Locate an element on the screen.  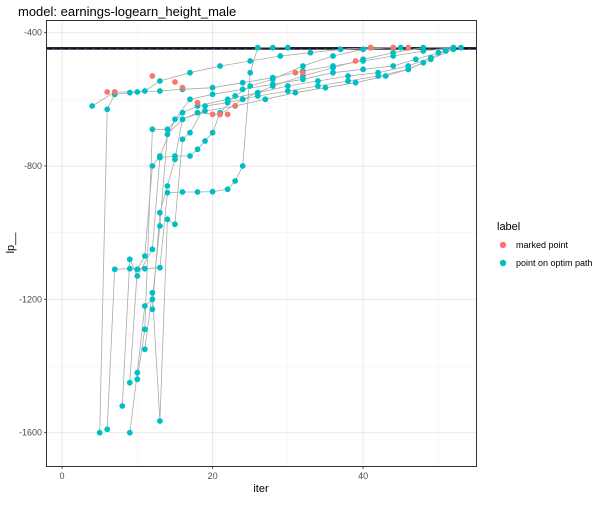
x-tick-label: 20 is located at coordinates (213, 476).